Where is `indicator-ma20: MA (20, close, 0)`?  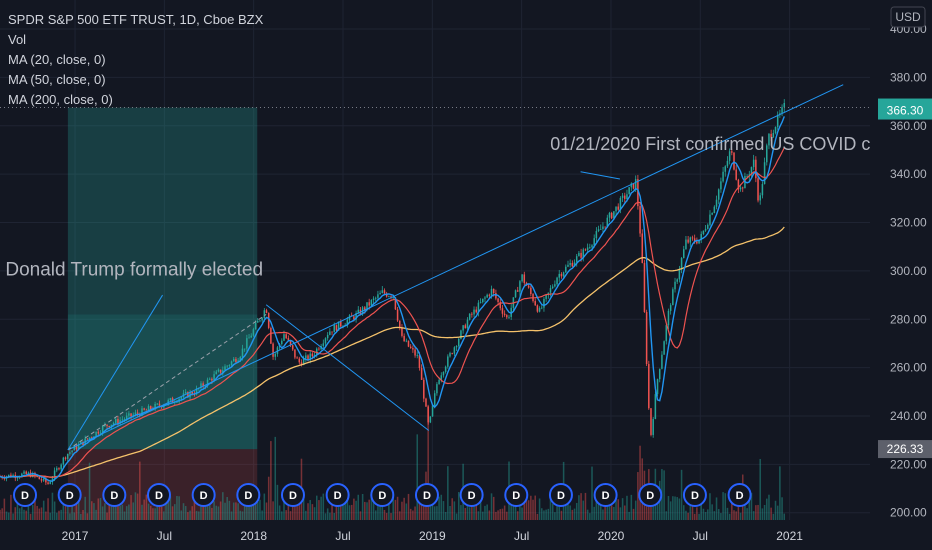 indicator-ma20: MA (20, close, 0) is located at coordinates (57, 59).